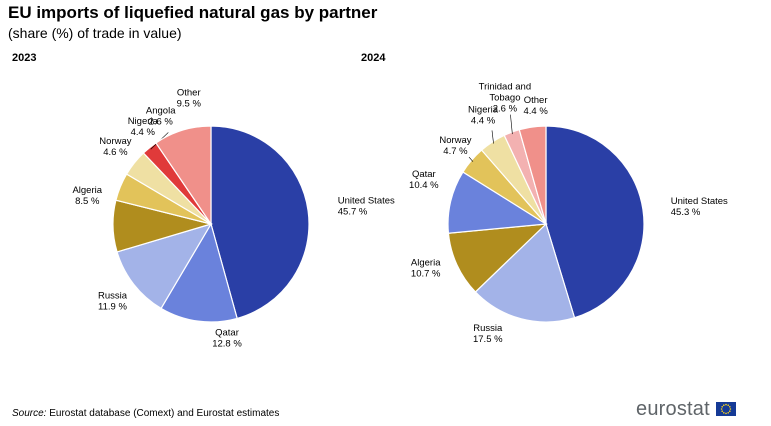  Describe the element at coordinates (673, 409) in the screenshot. I see `eurostat-logo-text: eurostat` at that location.